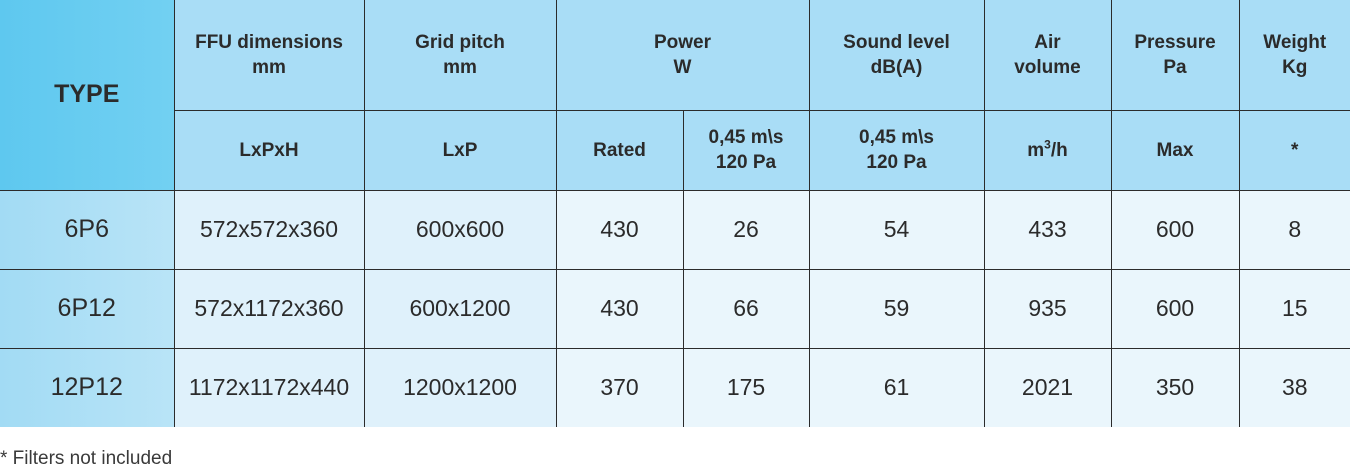 Image resolution: width=1350 pixels, height=471 pixels. What do you see at coordinates (1175, 150) in the screenshot?
I see `pressure-subheader: Max` at bounding box center [1175, 150].